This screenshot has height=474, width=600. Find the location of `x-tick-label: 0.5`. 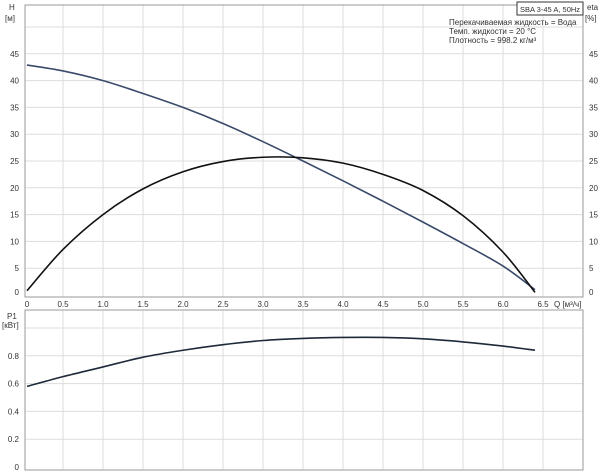

x-tick-label: 0.5 is located at coordinates (63, 304).